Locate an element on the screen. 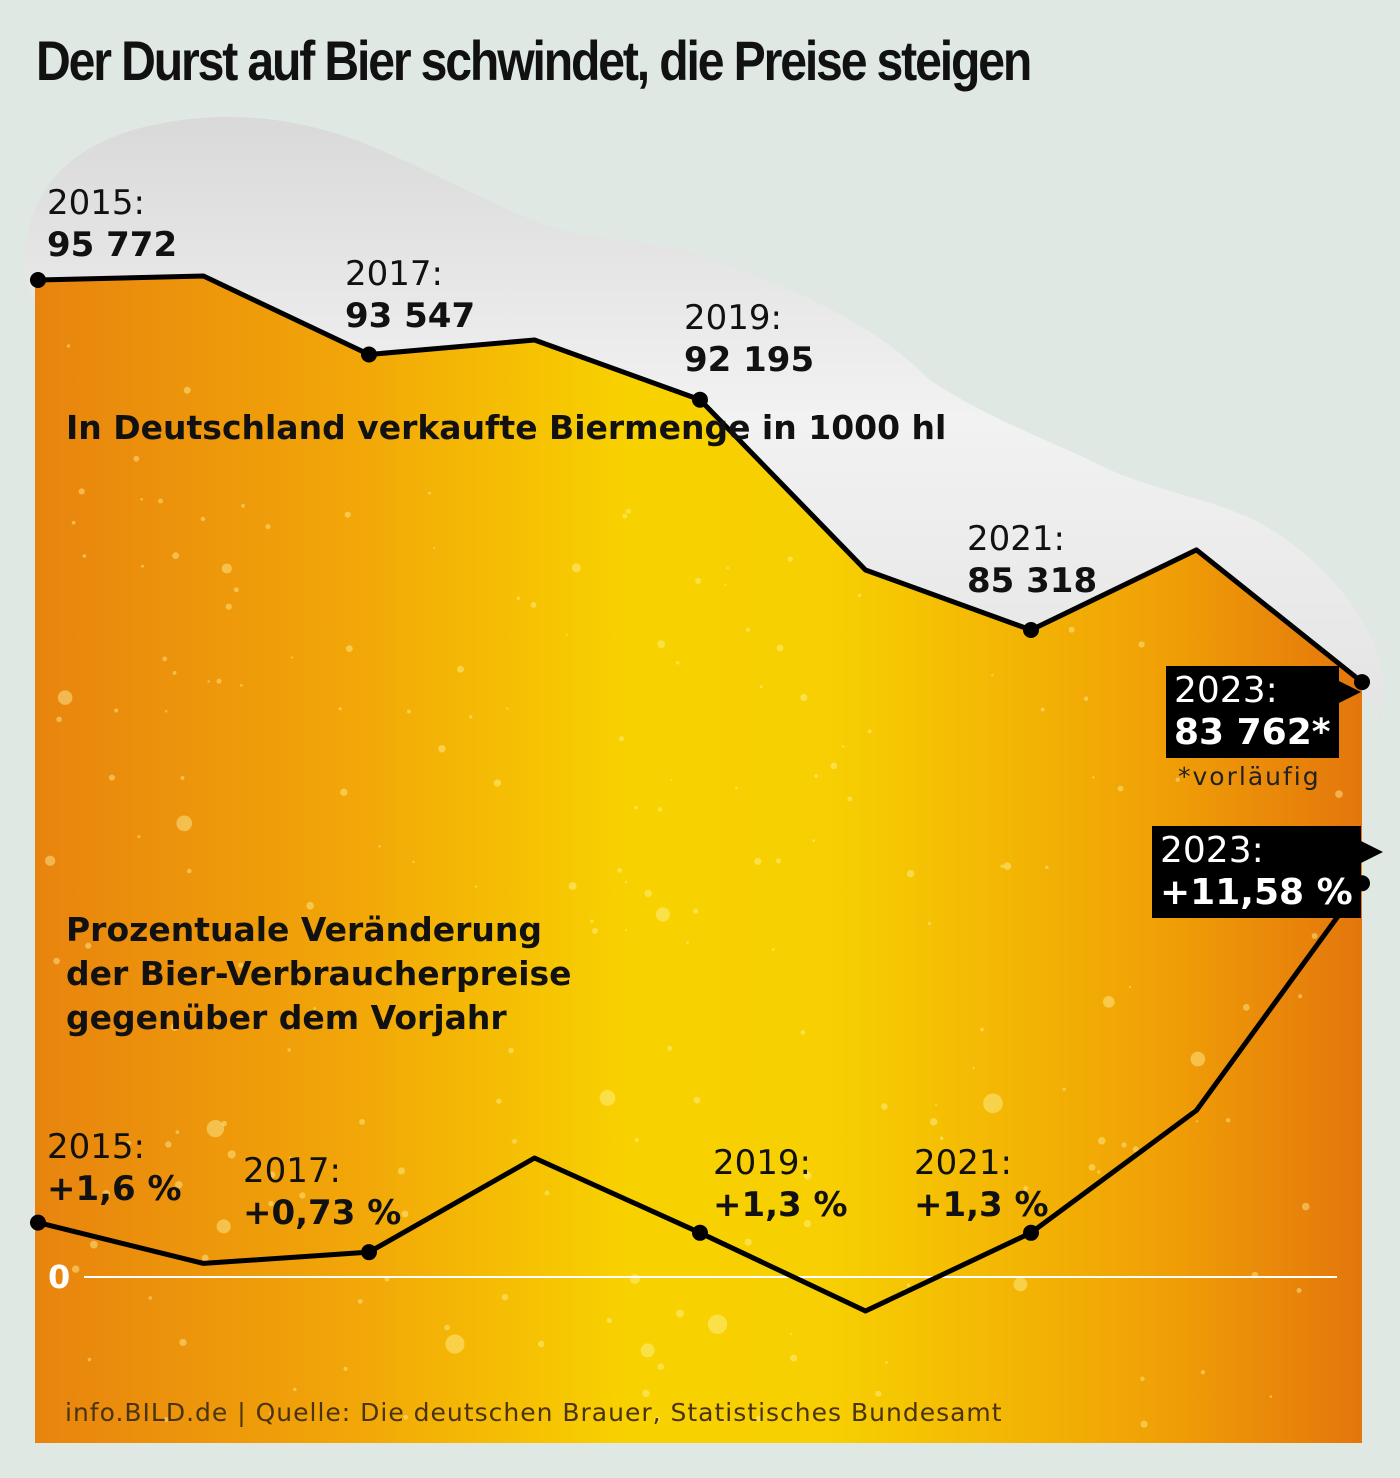  price-subtitle-line: der Bier-Verbraucherpreise is located at coordinates (319, 973).